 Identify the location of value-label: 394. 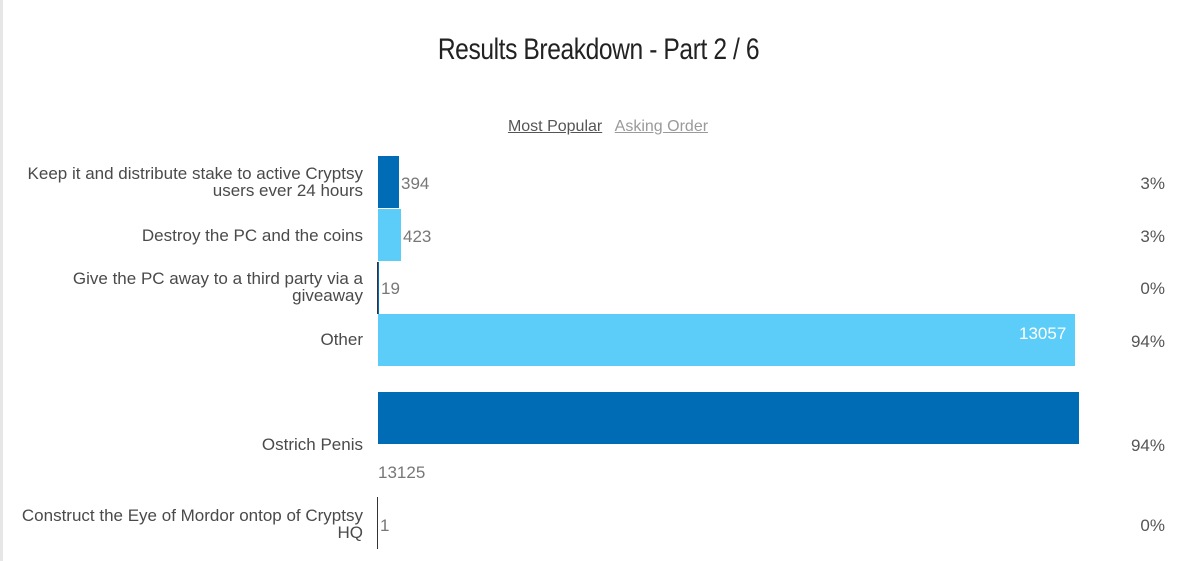
(415, 183).